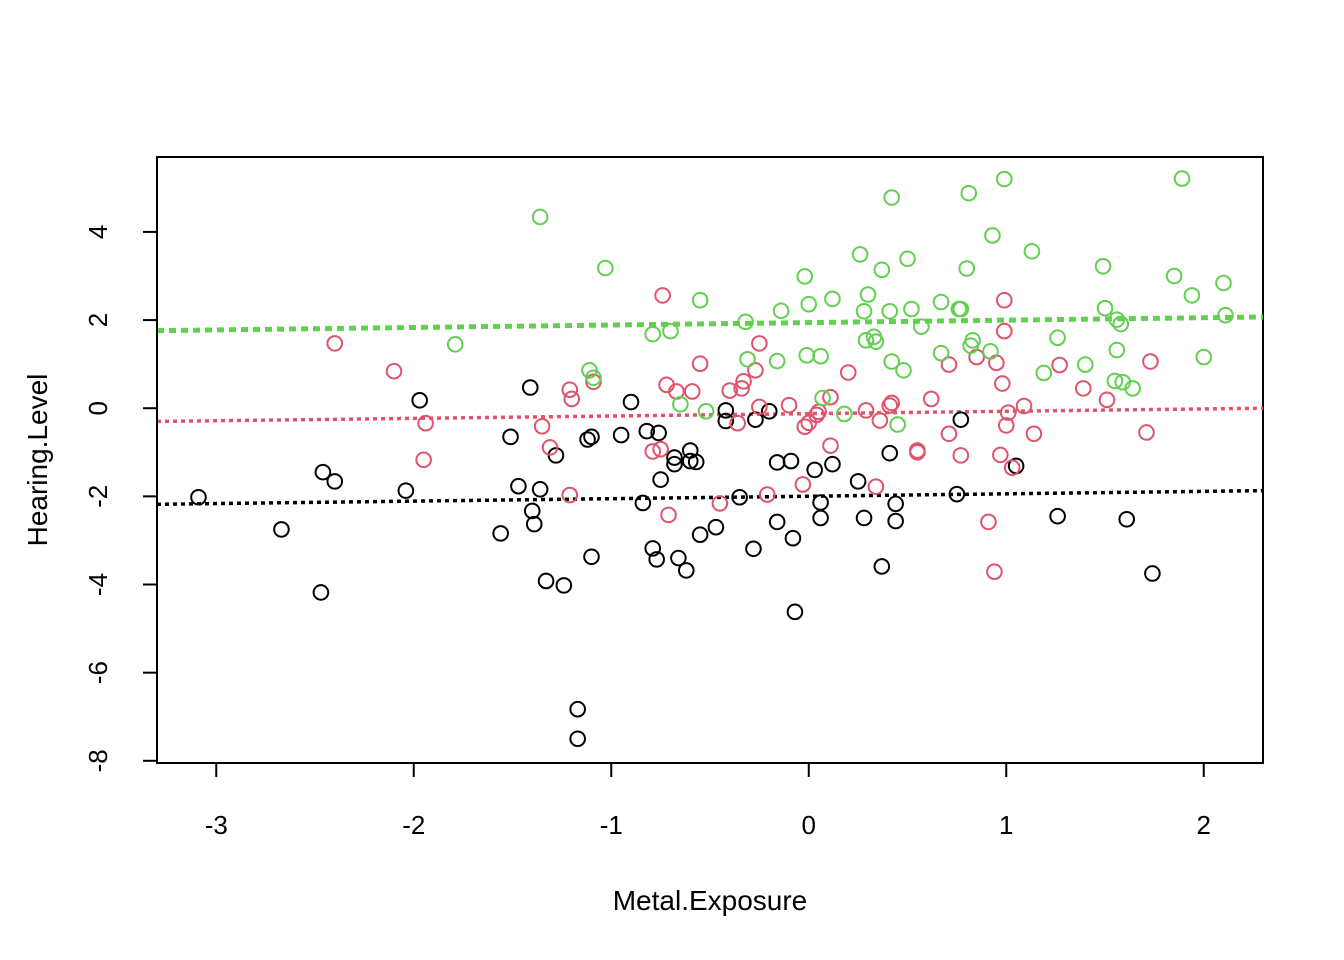 Image resolution: width=1344 pixels, height=960 pixels. What do you see at coordinates (37, 460) in the screenshot?
I see `y-axis-title: Hearing.Level` at bounding box center [37, 460].